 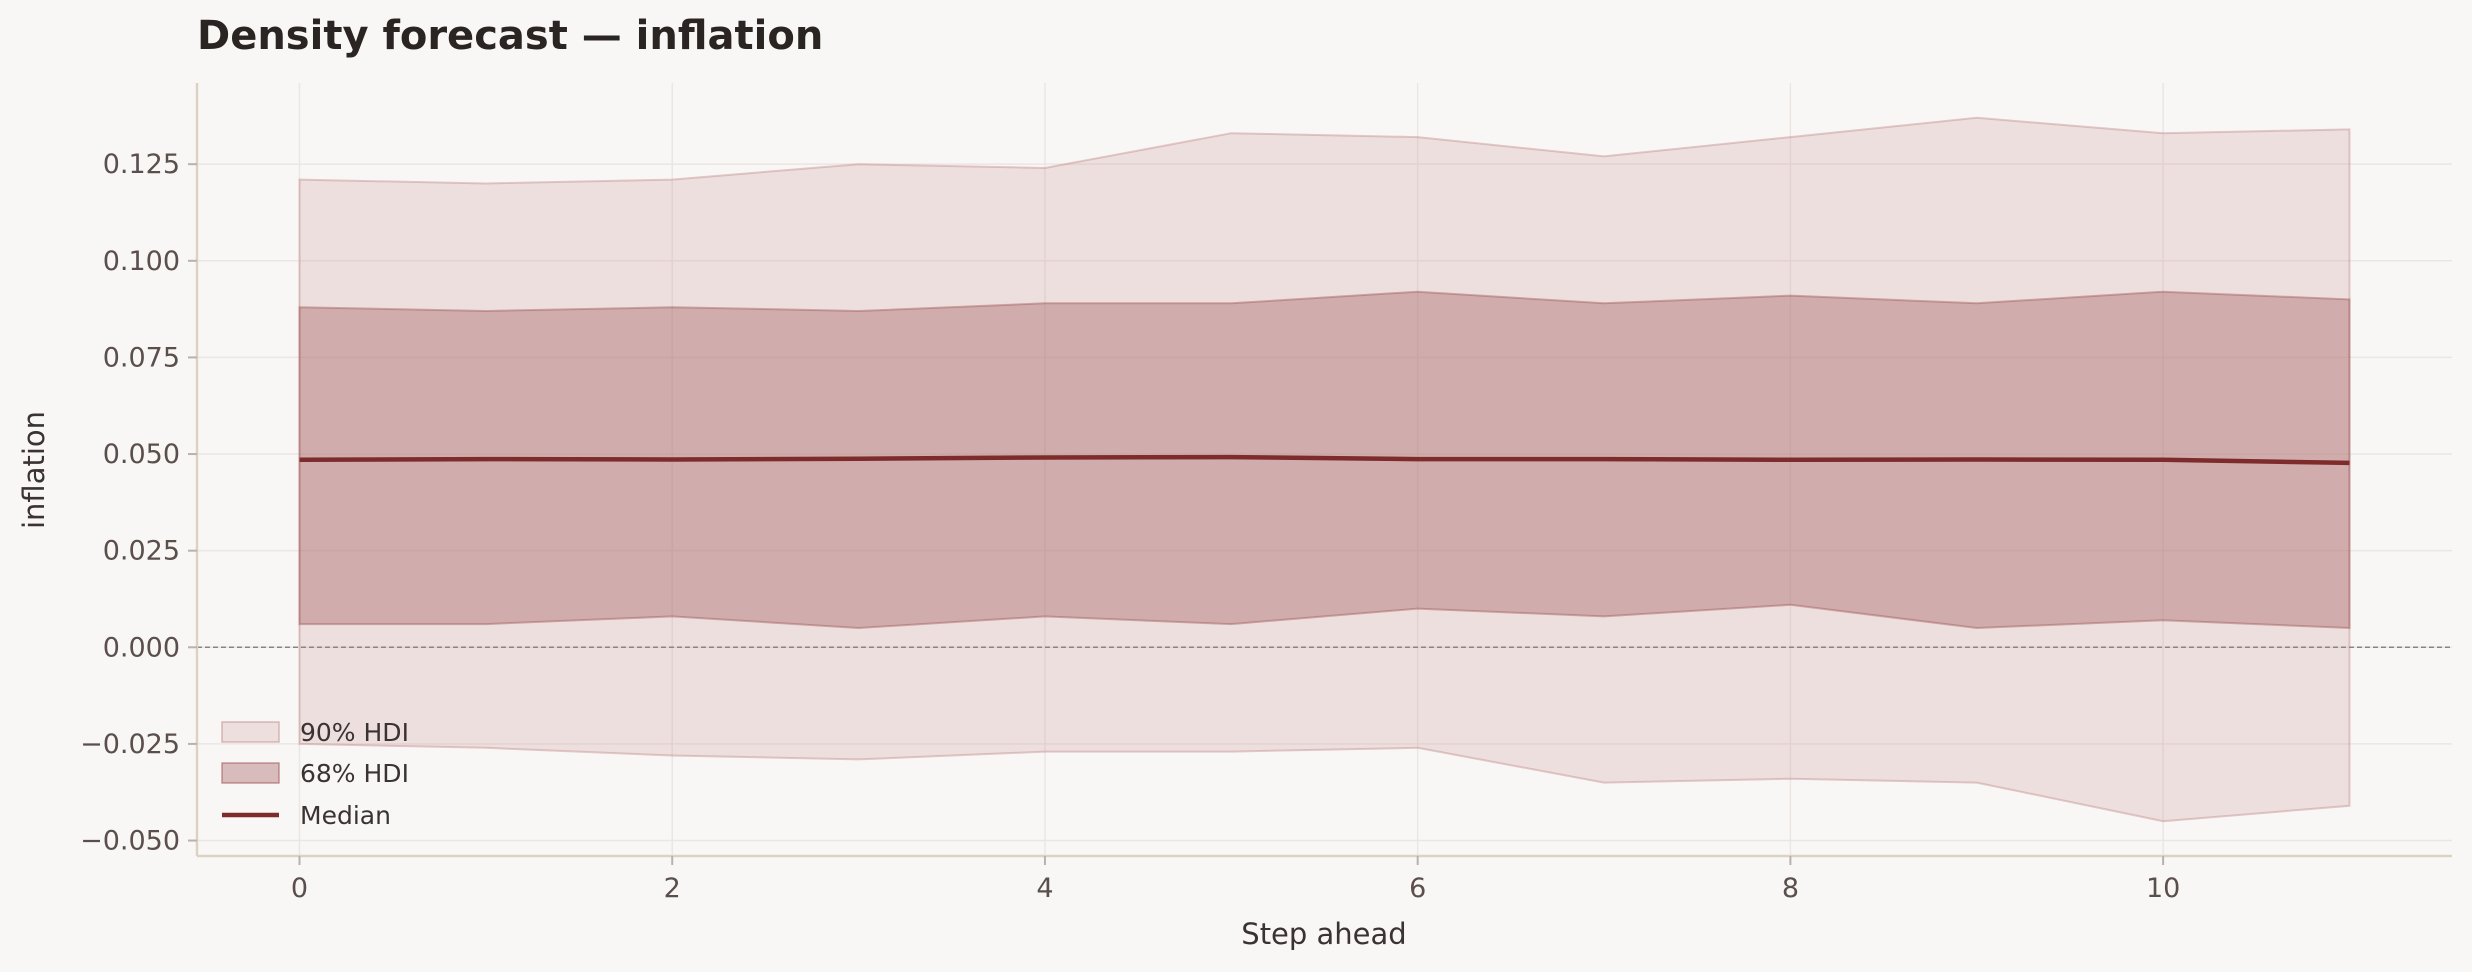 I want to click on legend: 90% HDI 68% HDI Median, so click(x=315, y=774).